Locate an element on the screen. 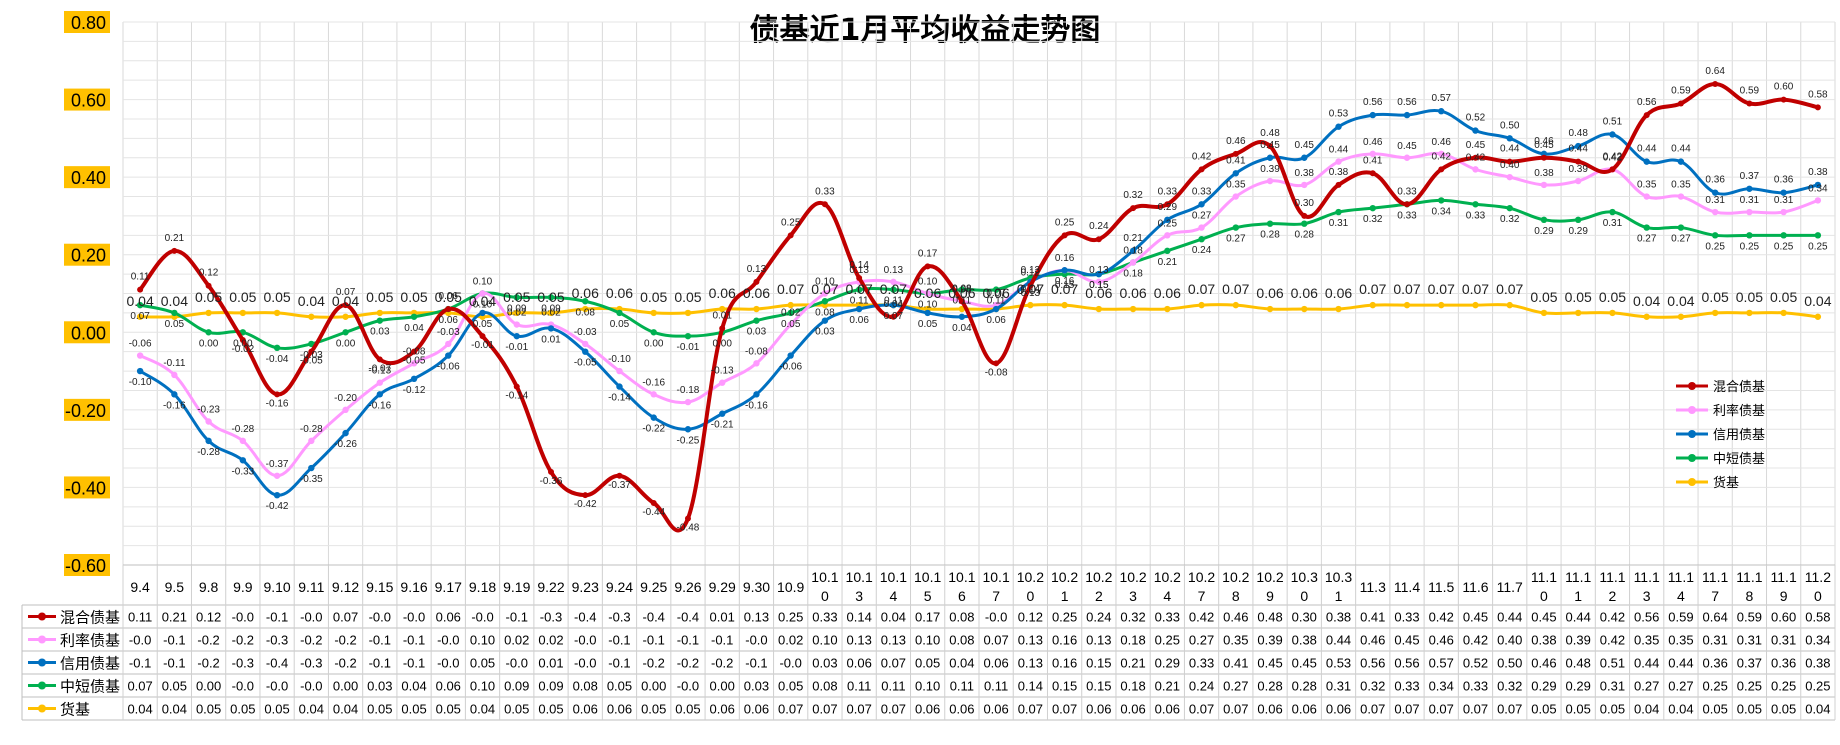 Image resolution: width=1840 pixels, height=745 pixels. x-tick-label: 9.29 is located at coordinates (722, 587).